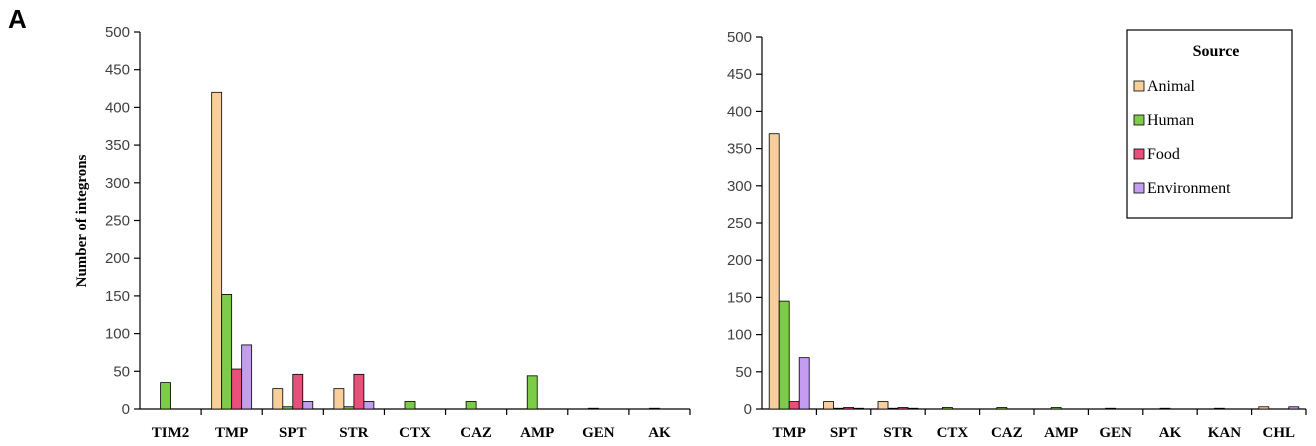 This screenshot has height=446, width=1316. Describe the element at coordinates (117, 258) in the screenshot. I see `y-tick-label-left: 200` at that location.